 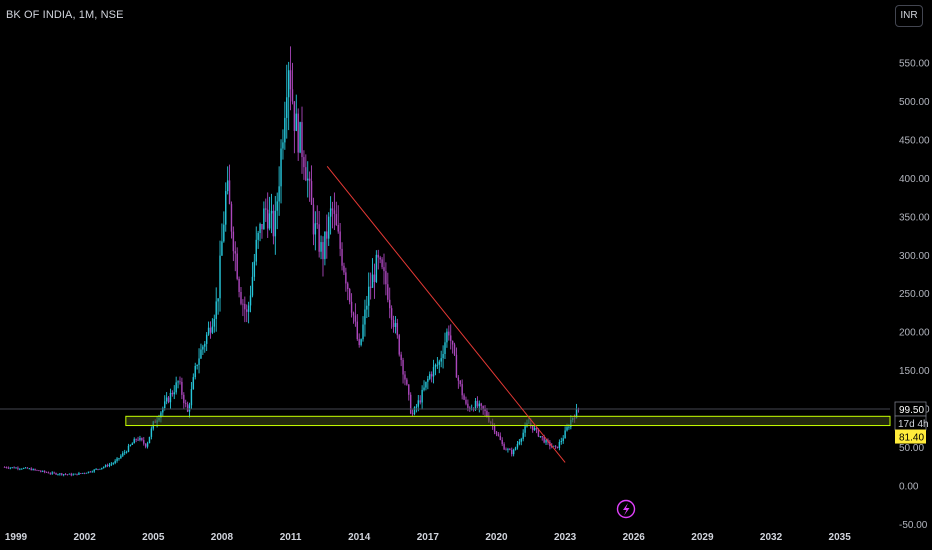 I want to click on currency-button: INR, so click(x=909, y=16).